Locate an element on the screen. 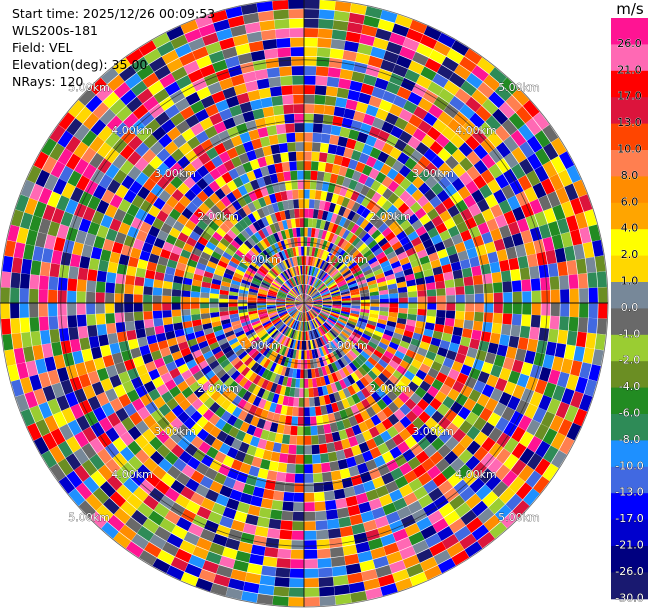 This screenshot has height=610, width=650. instrument-text: WLS200s-181 is located at coordinates (55, 30).